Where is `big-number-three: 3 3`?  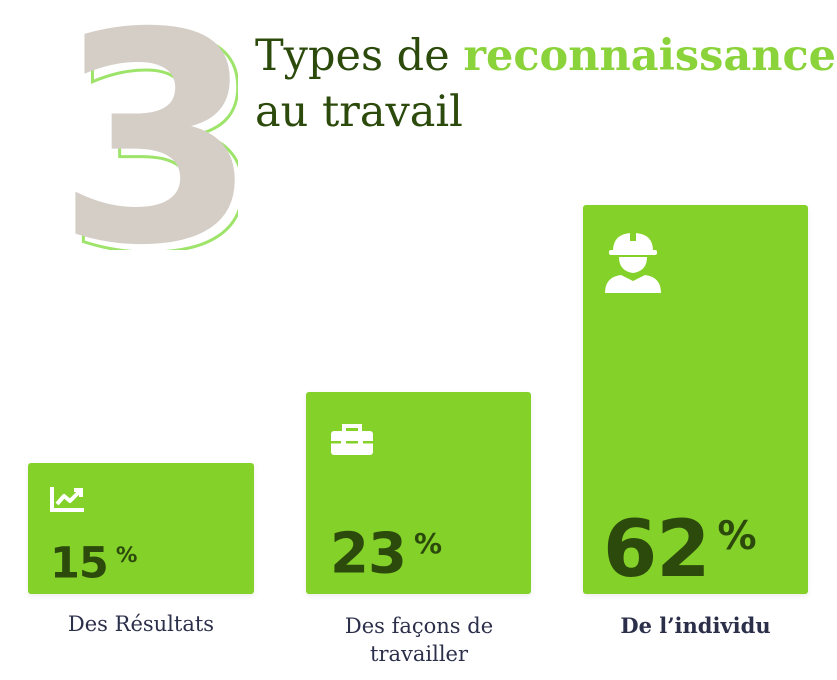 big-number-three: 3 3 is located at coordinates (147, 125).